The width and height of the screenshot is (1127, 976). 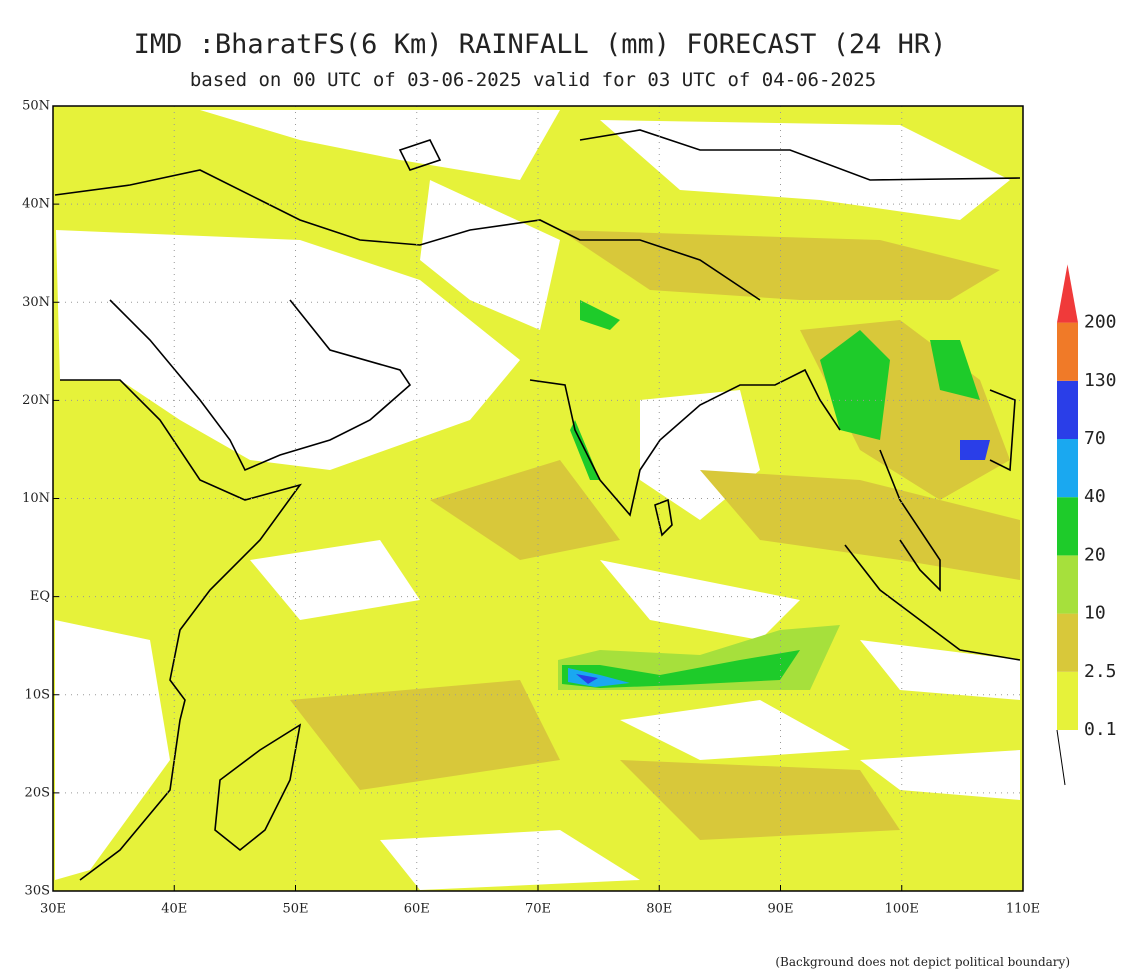 I want to click on colorbar-label: 40, so click(x=1095, y=496).